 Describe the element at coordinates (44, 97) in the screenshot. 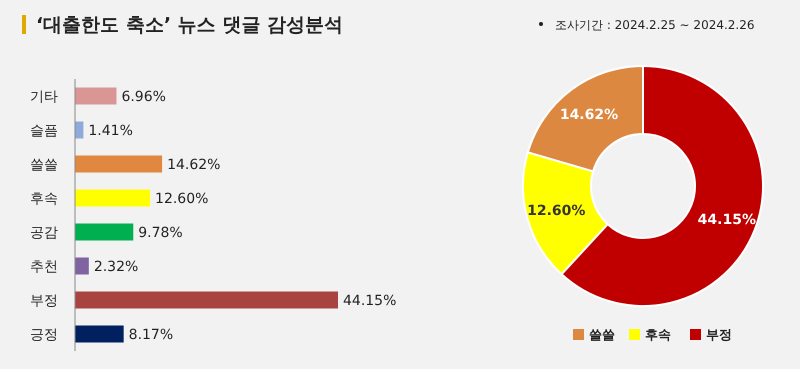

I see `y-tick-label: 기타` at that location.